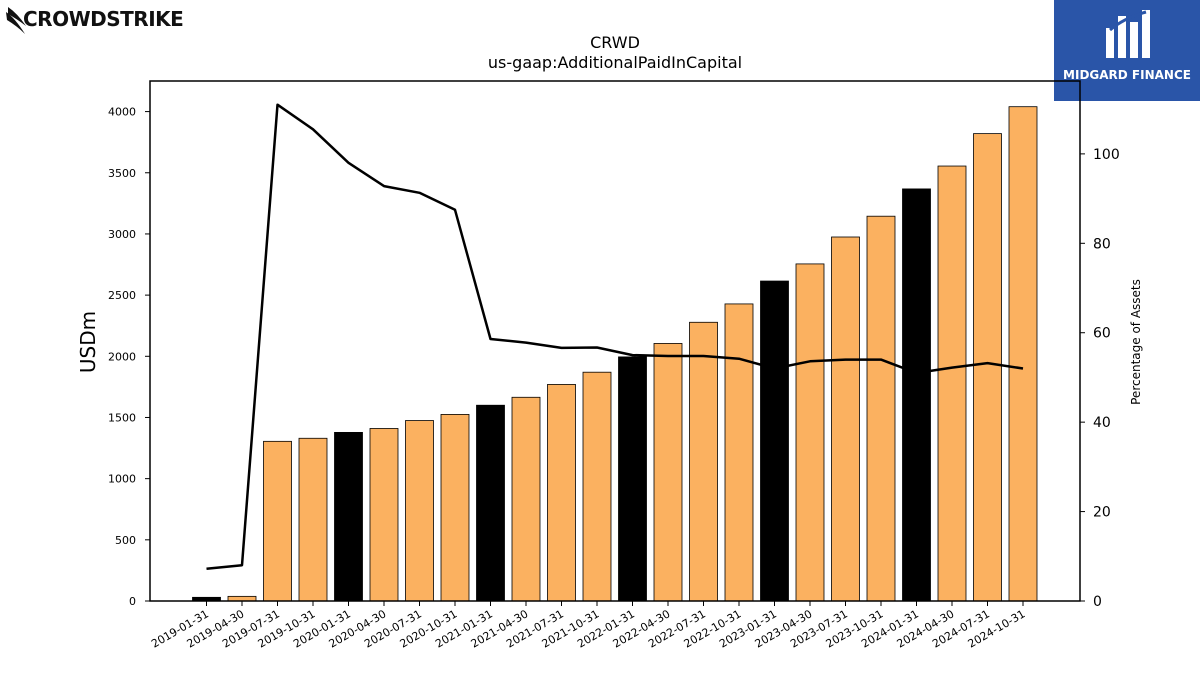 This screenshot has width=1200, height=675. What do you see at coordinates (125, 540) in the screenshot?
I see `y-tick-label: 500` at bounding box center [125, 540].